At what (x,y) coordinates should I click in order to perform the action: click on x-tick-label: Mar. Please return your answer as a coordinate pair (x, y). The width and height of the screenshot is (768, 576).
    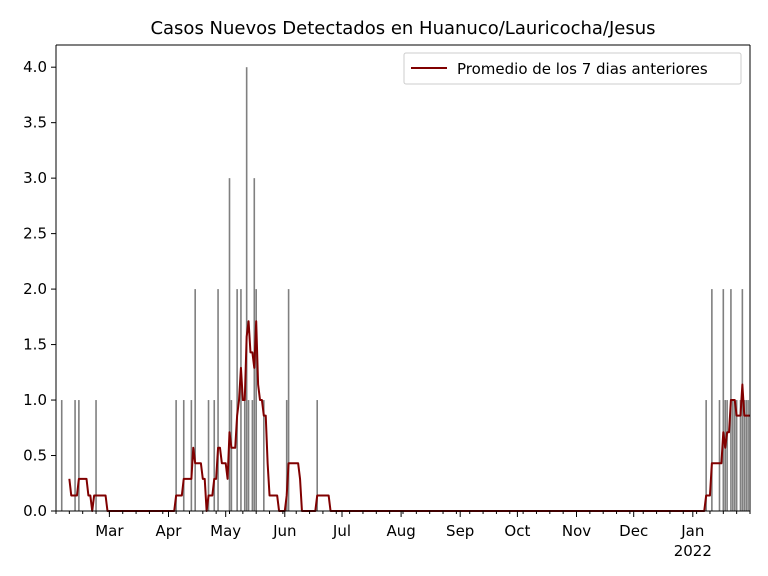
    Looking at the image, I should click on (109, 531).